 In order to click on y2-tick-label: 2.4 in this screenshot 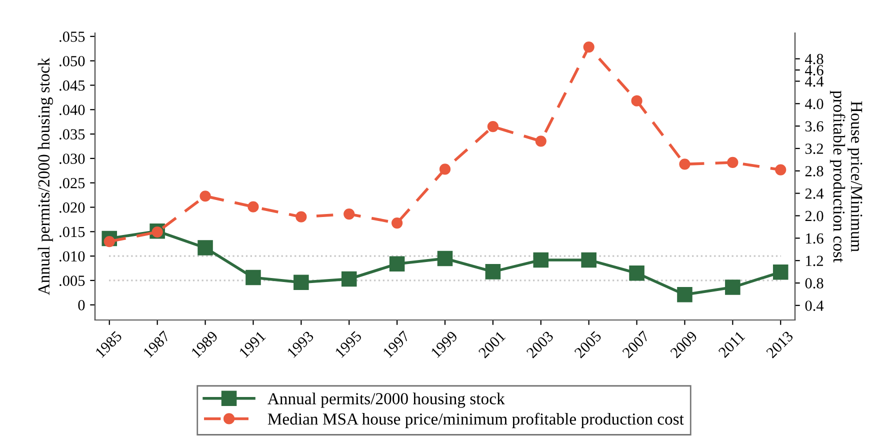, I will do `click(814, 193)`.